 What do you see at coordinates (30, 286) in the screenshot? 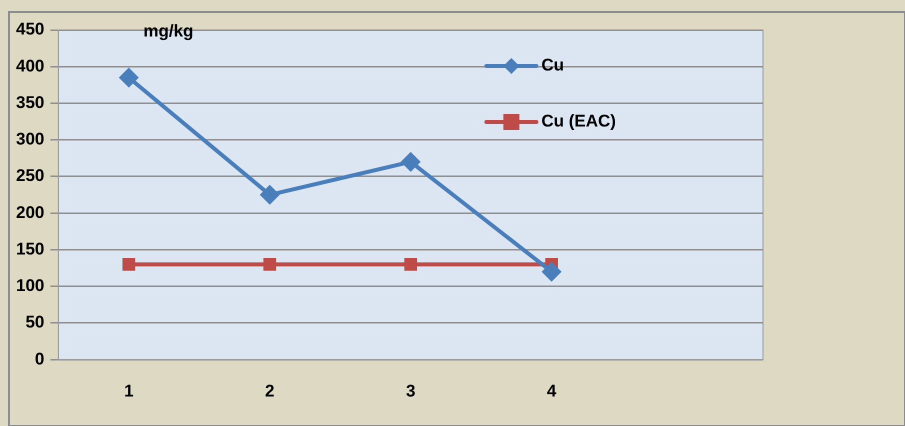
I see `y-tick-label: 100` at bounding box center [30, 286].